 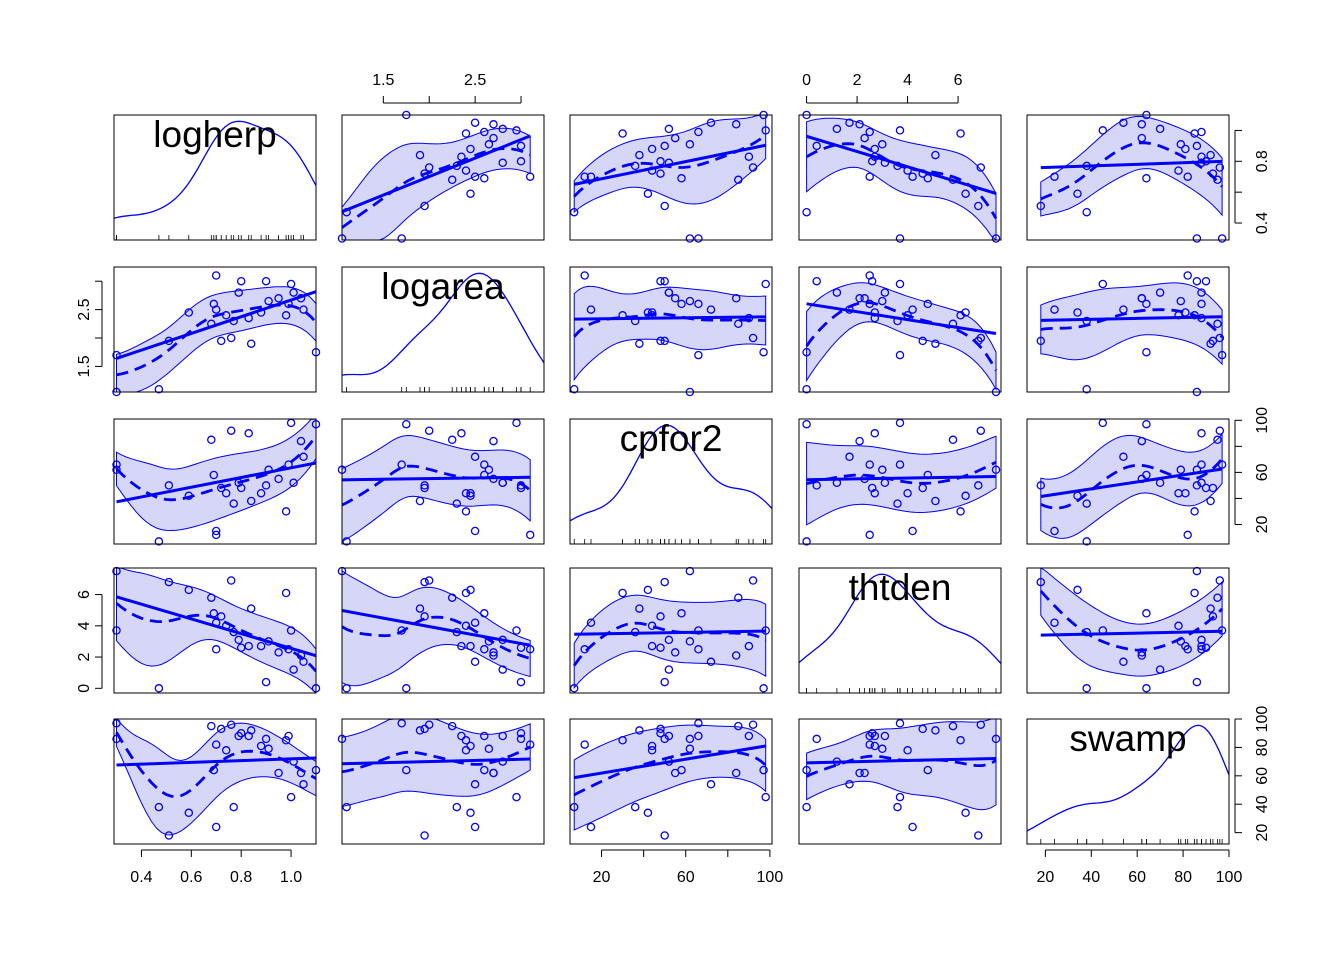 I want to click on x-tick-label: 0.8, so click(x=241, y=877).